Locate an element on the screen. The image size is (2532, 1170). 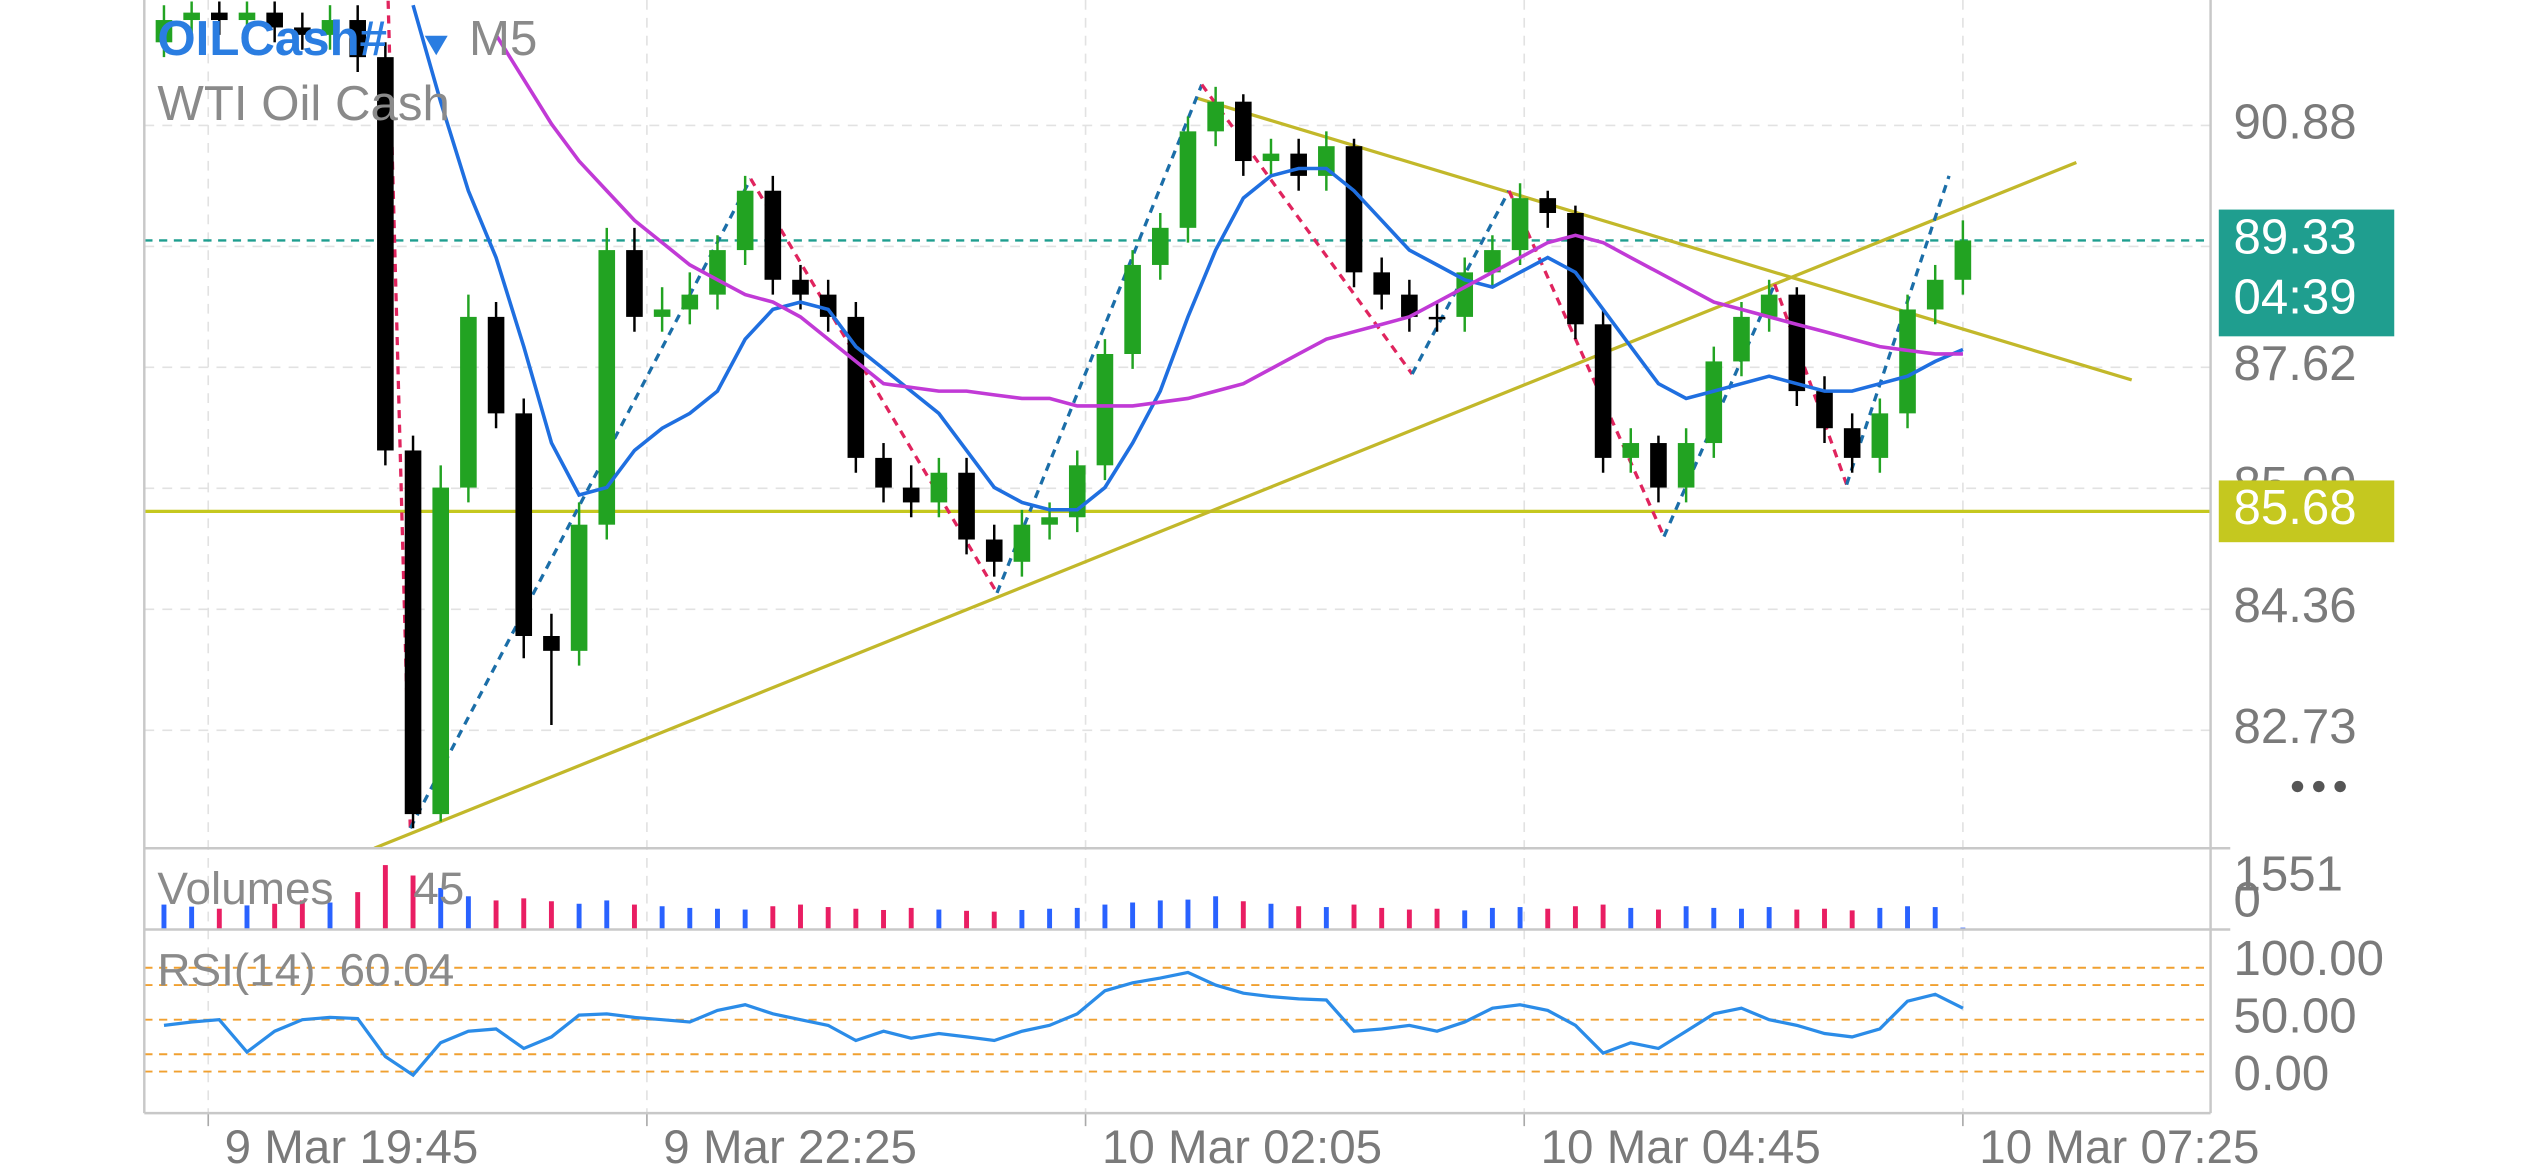
level-label: 85.68 is located at coordinates (2295, 508).